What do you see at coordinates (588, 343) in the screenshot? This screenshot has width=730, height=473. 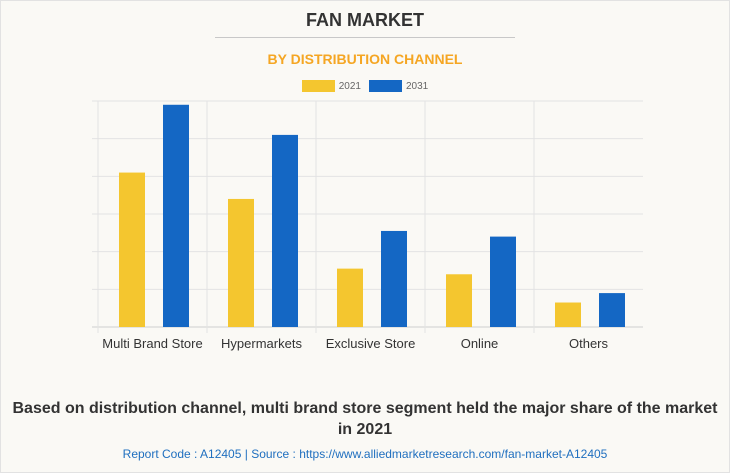 I see `x-tick-label: Others` at bounding box center [588, 343].